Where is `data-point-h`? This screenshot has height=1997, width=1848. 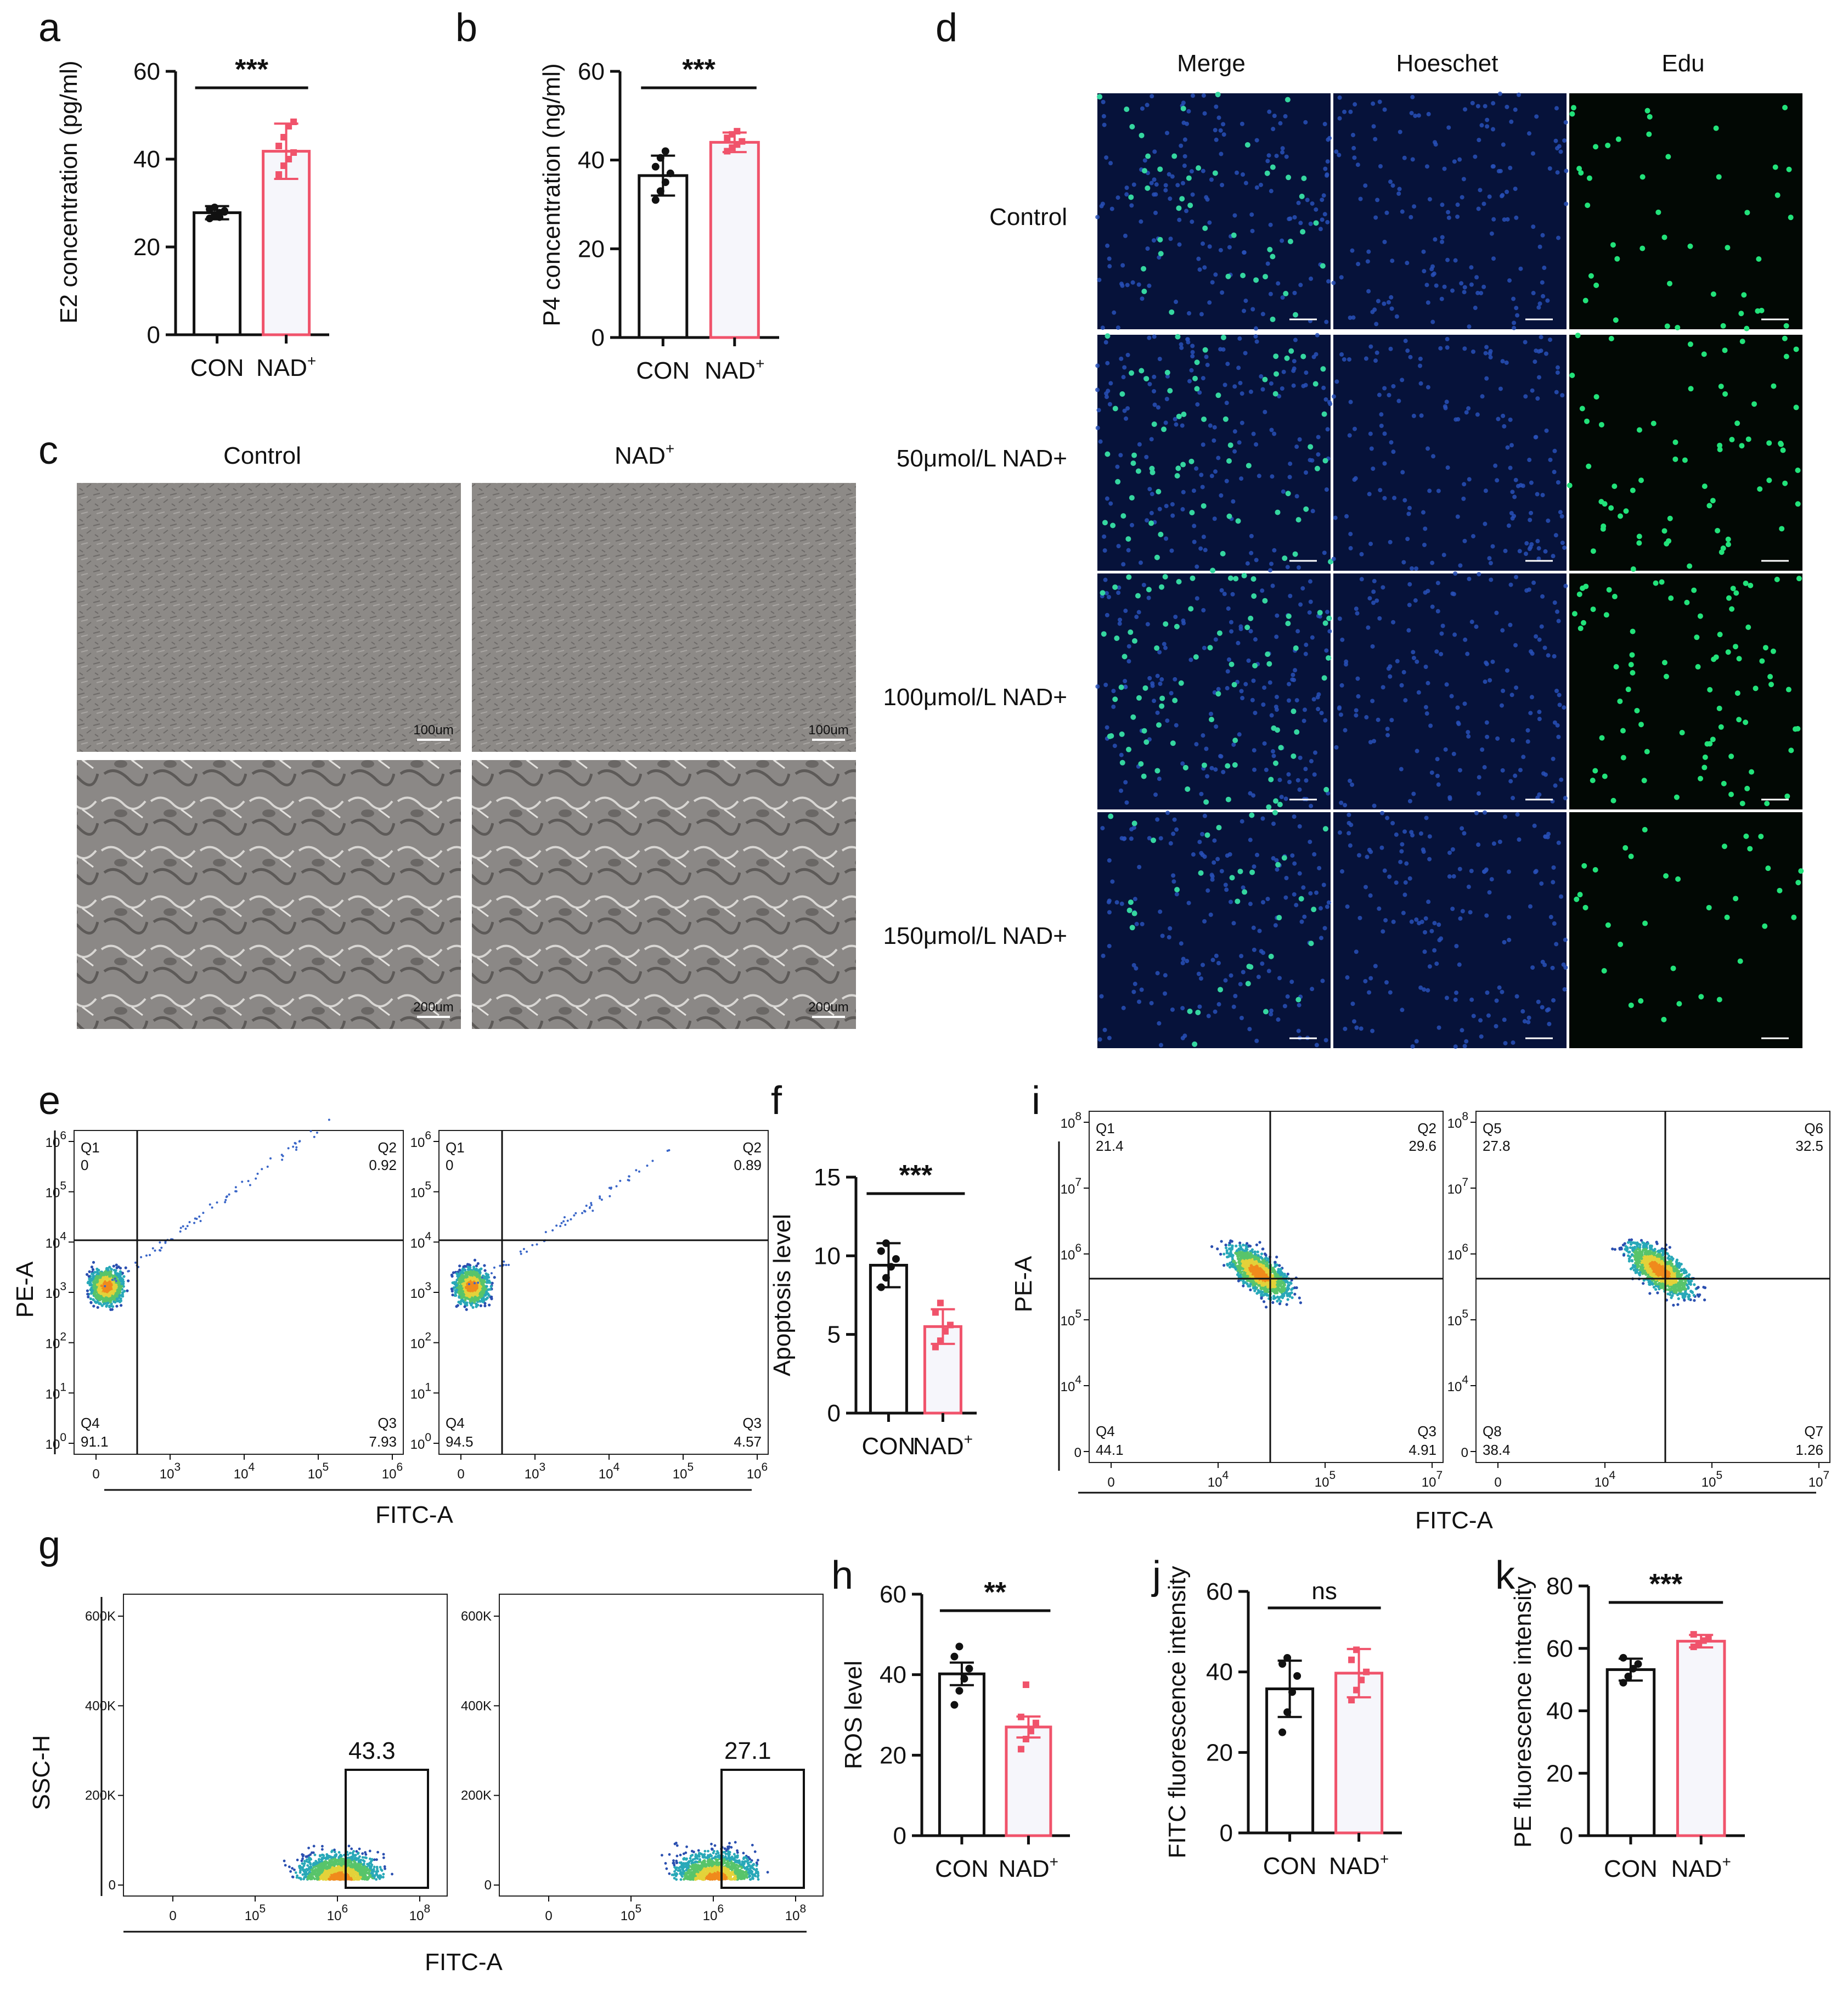
data-point-h is located at coordinates (1035, 1722).